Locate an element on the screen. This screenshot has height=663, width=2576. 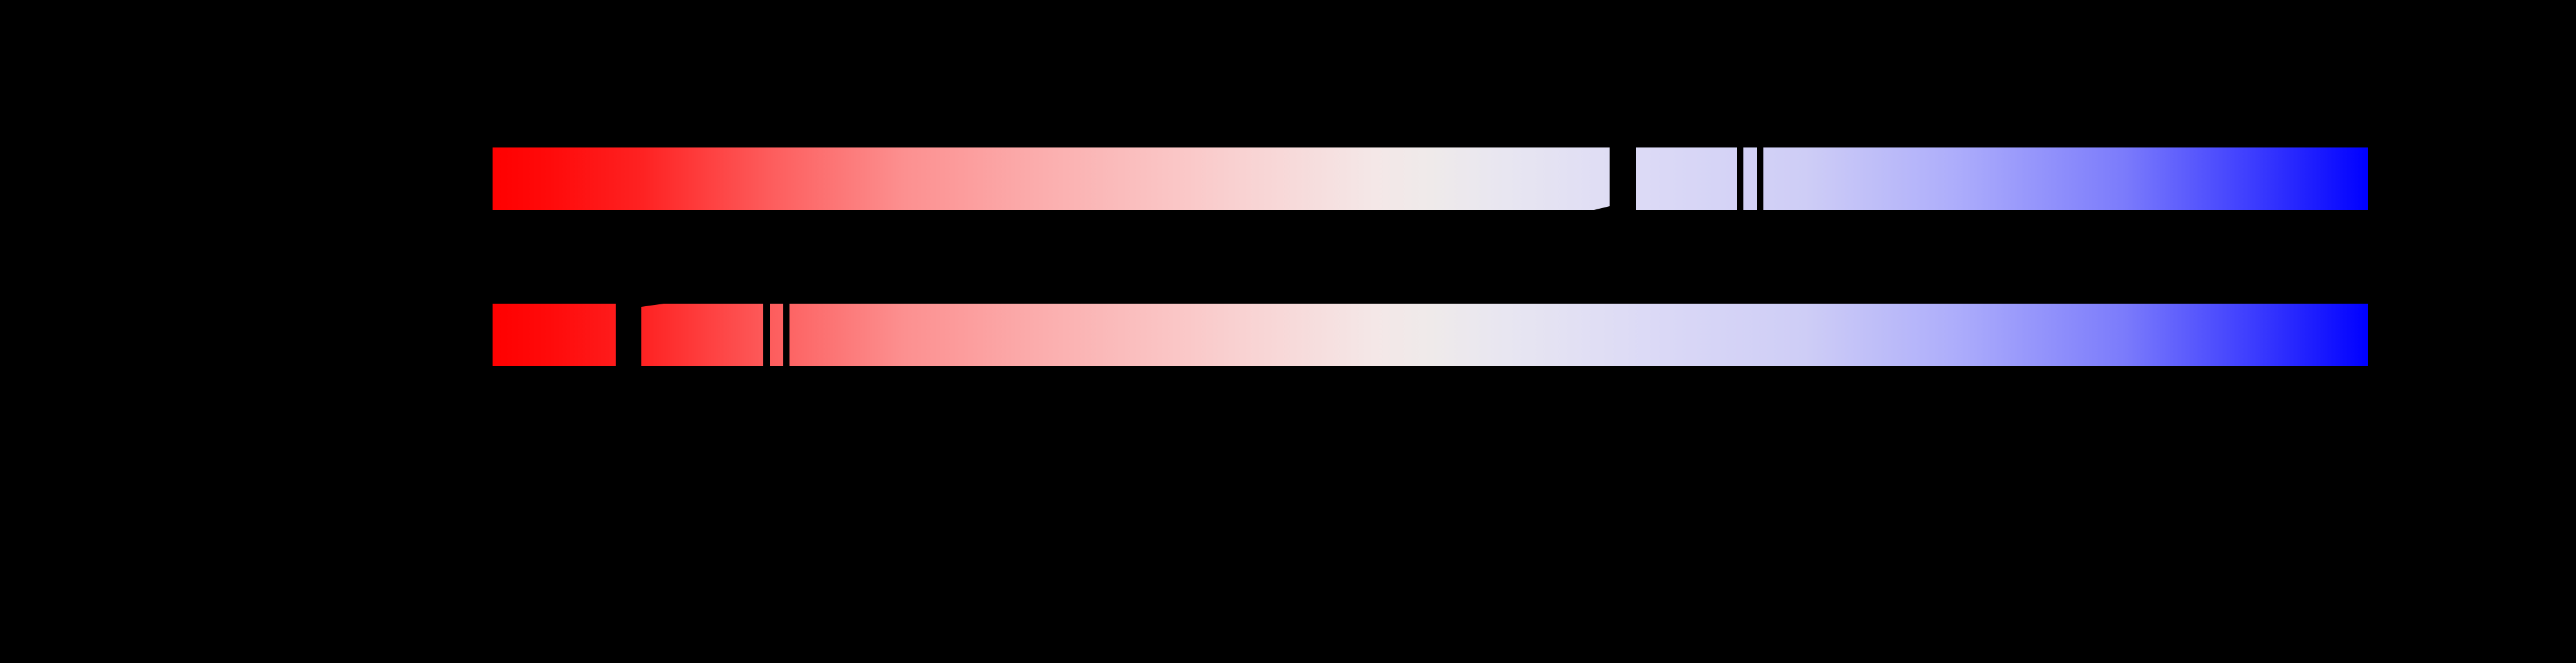
bottom-colorbar is located at coordinates (1430, 335).